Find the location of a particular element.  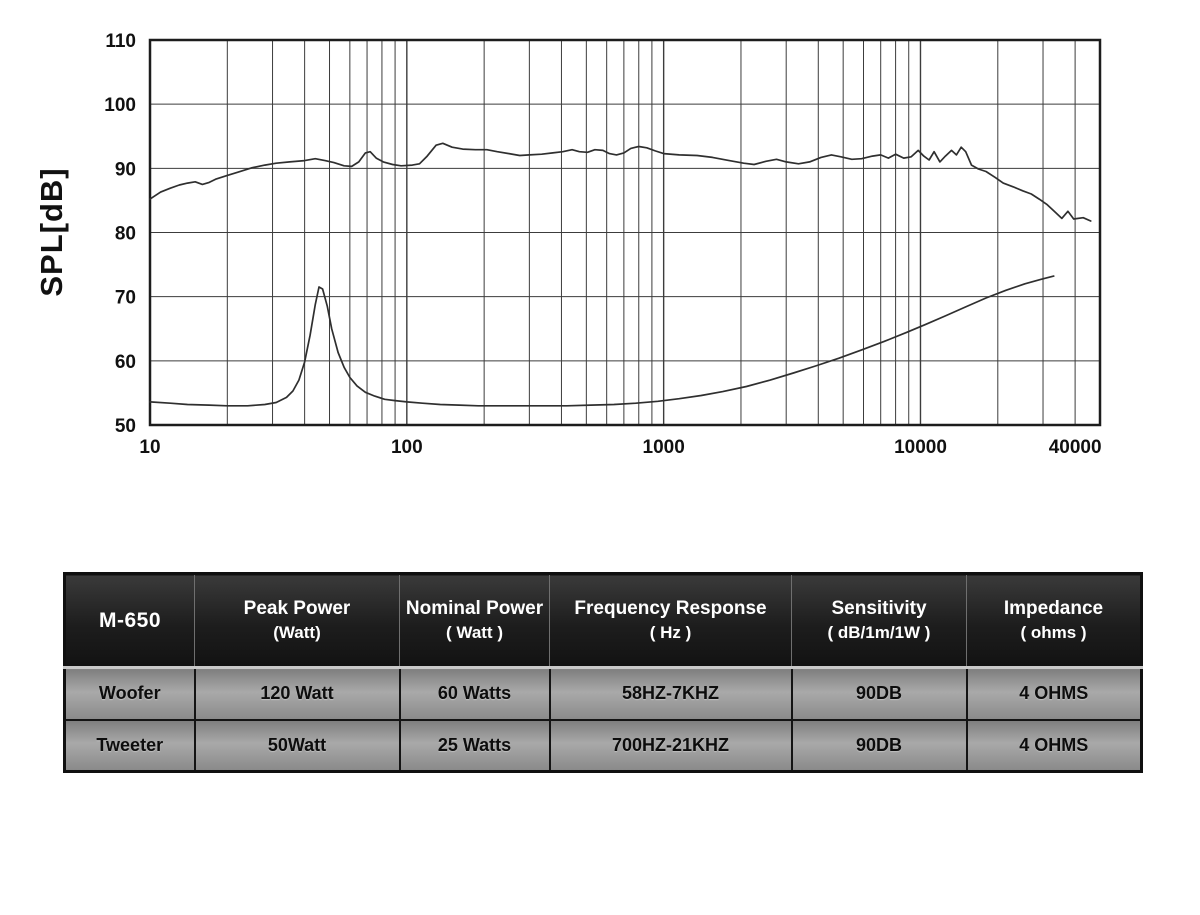

peak-power-value: 50Watt is located at coordinates (297, 745).